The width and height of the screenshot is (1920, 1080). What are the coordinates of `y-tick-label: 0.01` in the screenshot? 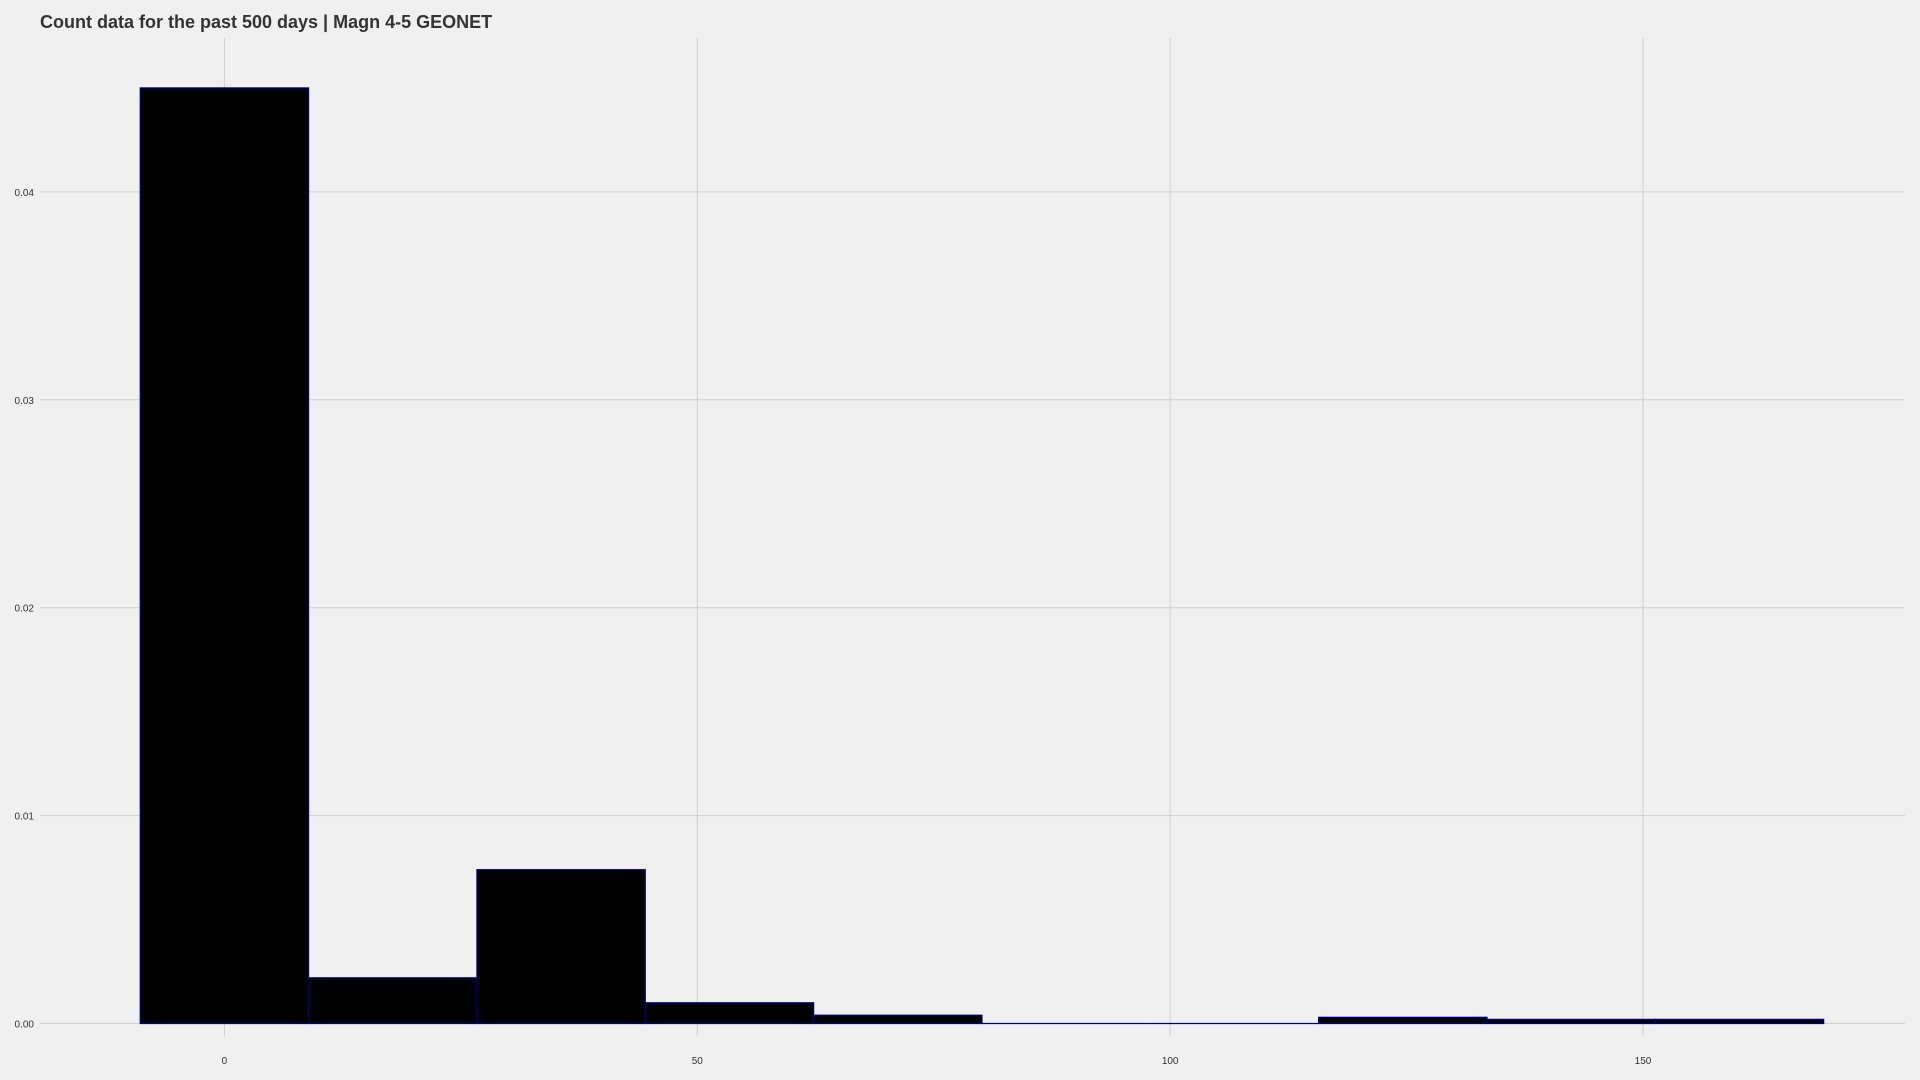 It's located at (25, 817).